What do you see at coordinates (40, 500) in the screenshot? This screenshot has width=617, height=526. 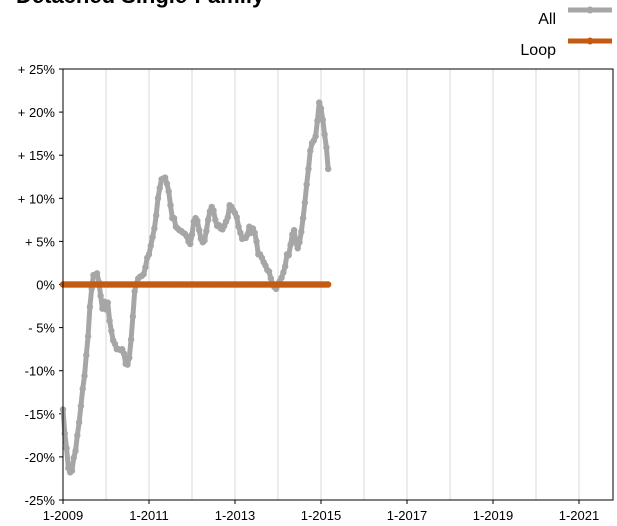 I see `y-tick-label: -25%` at bounding box center [40, 500].